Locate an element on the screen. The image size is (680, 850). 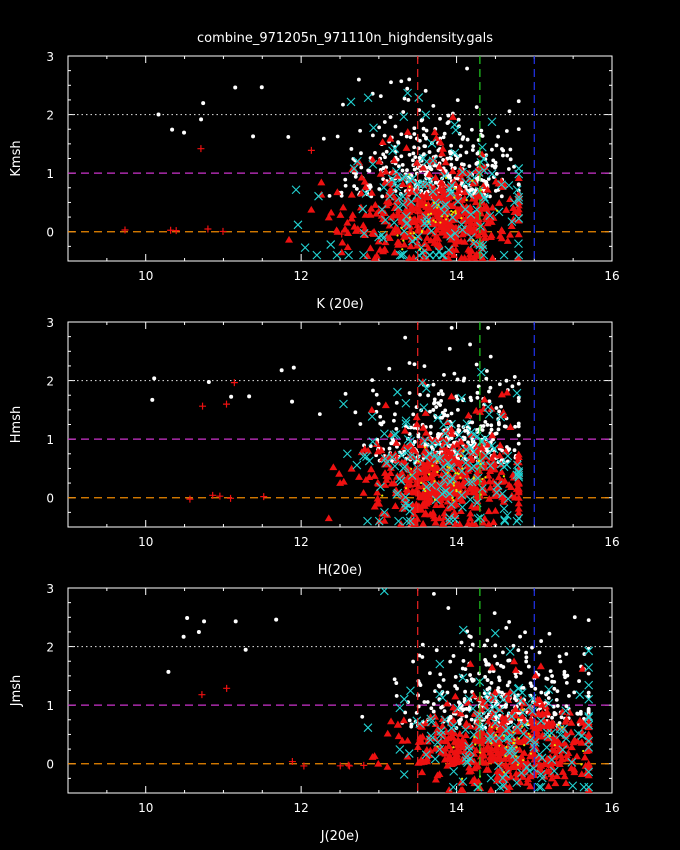
x-tick-label: 12 is located at coordinates (301, 276).